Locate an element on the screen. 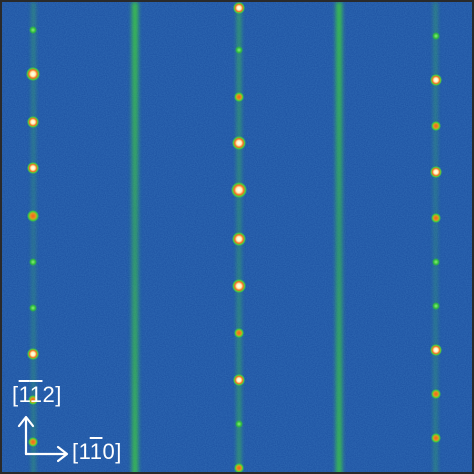 The height and width of the screenshot is (474, 474). horizontal-arrow-head is located at coordinates (62, 454).